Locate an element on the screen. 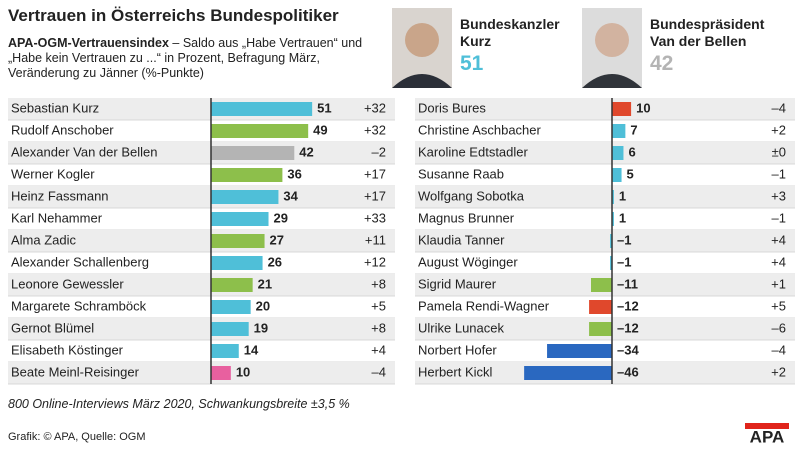 The height and width of the screenshot is (452, 800). category-label: Susanne Raab is located at coordinates (461, 173).